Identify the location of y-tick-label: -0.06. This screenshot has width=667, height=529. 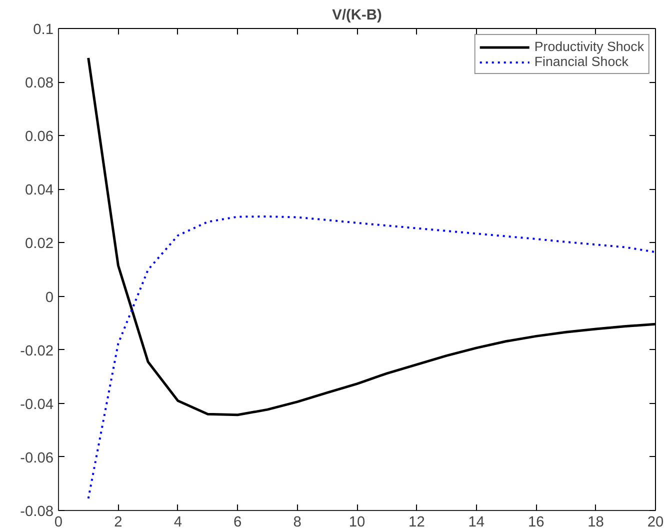
(37, 458).